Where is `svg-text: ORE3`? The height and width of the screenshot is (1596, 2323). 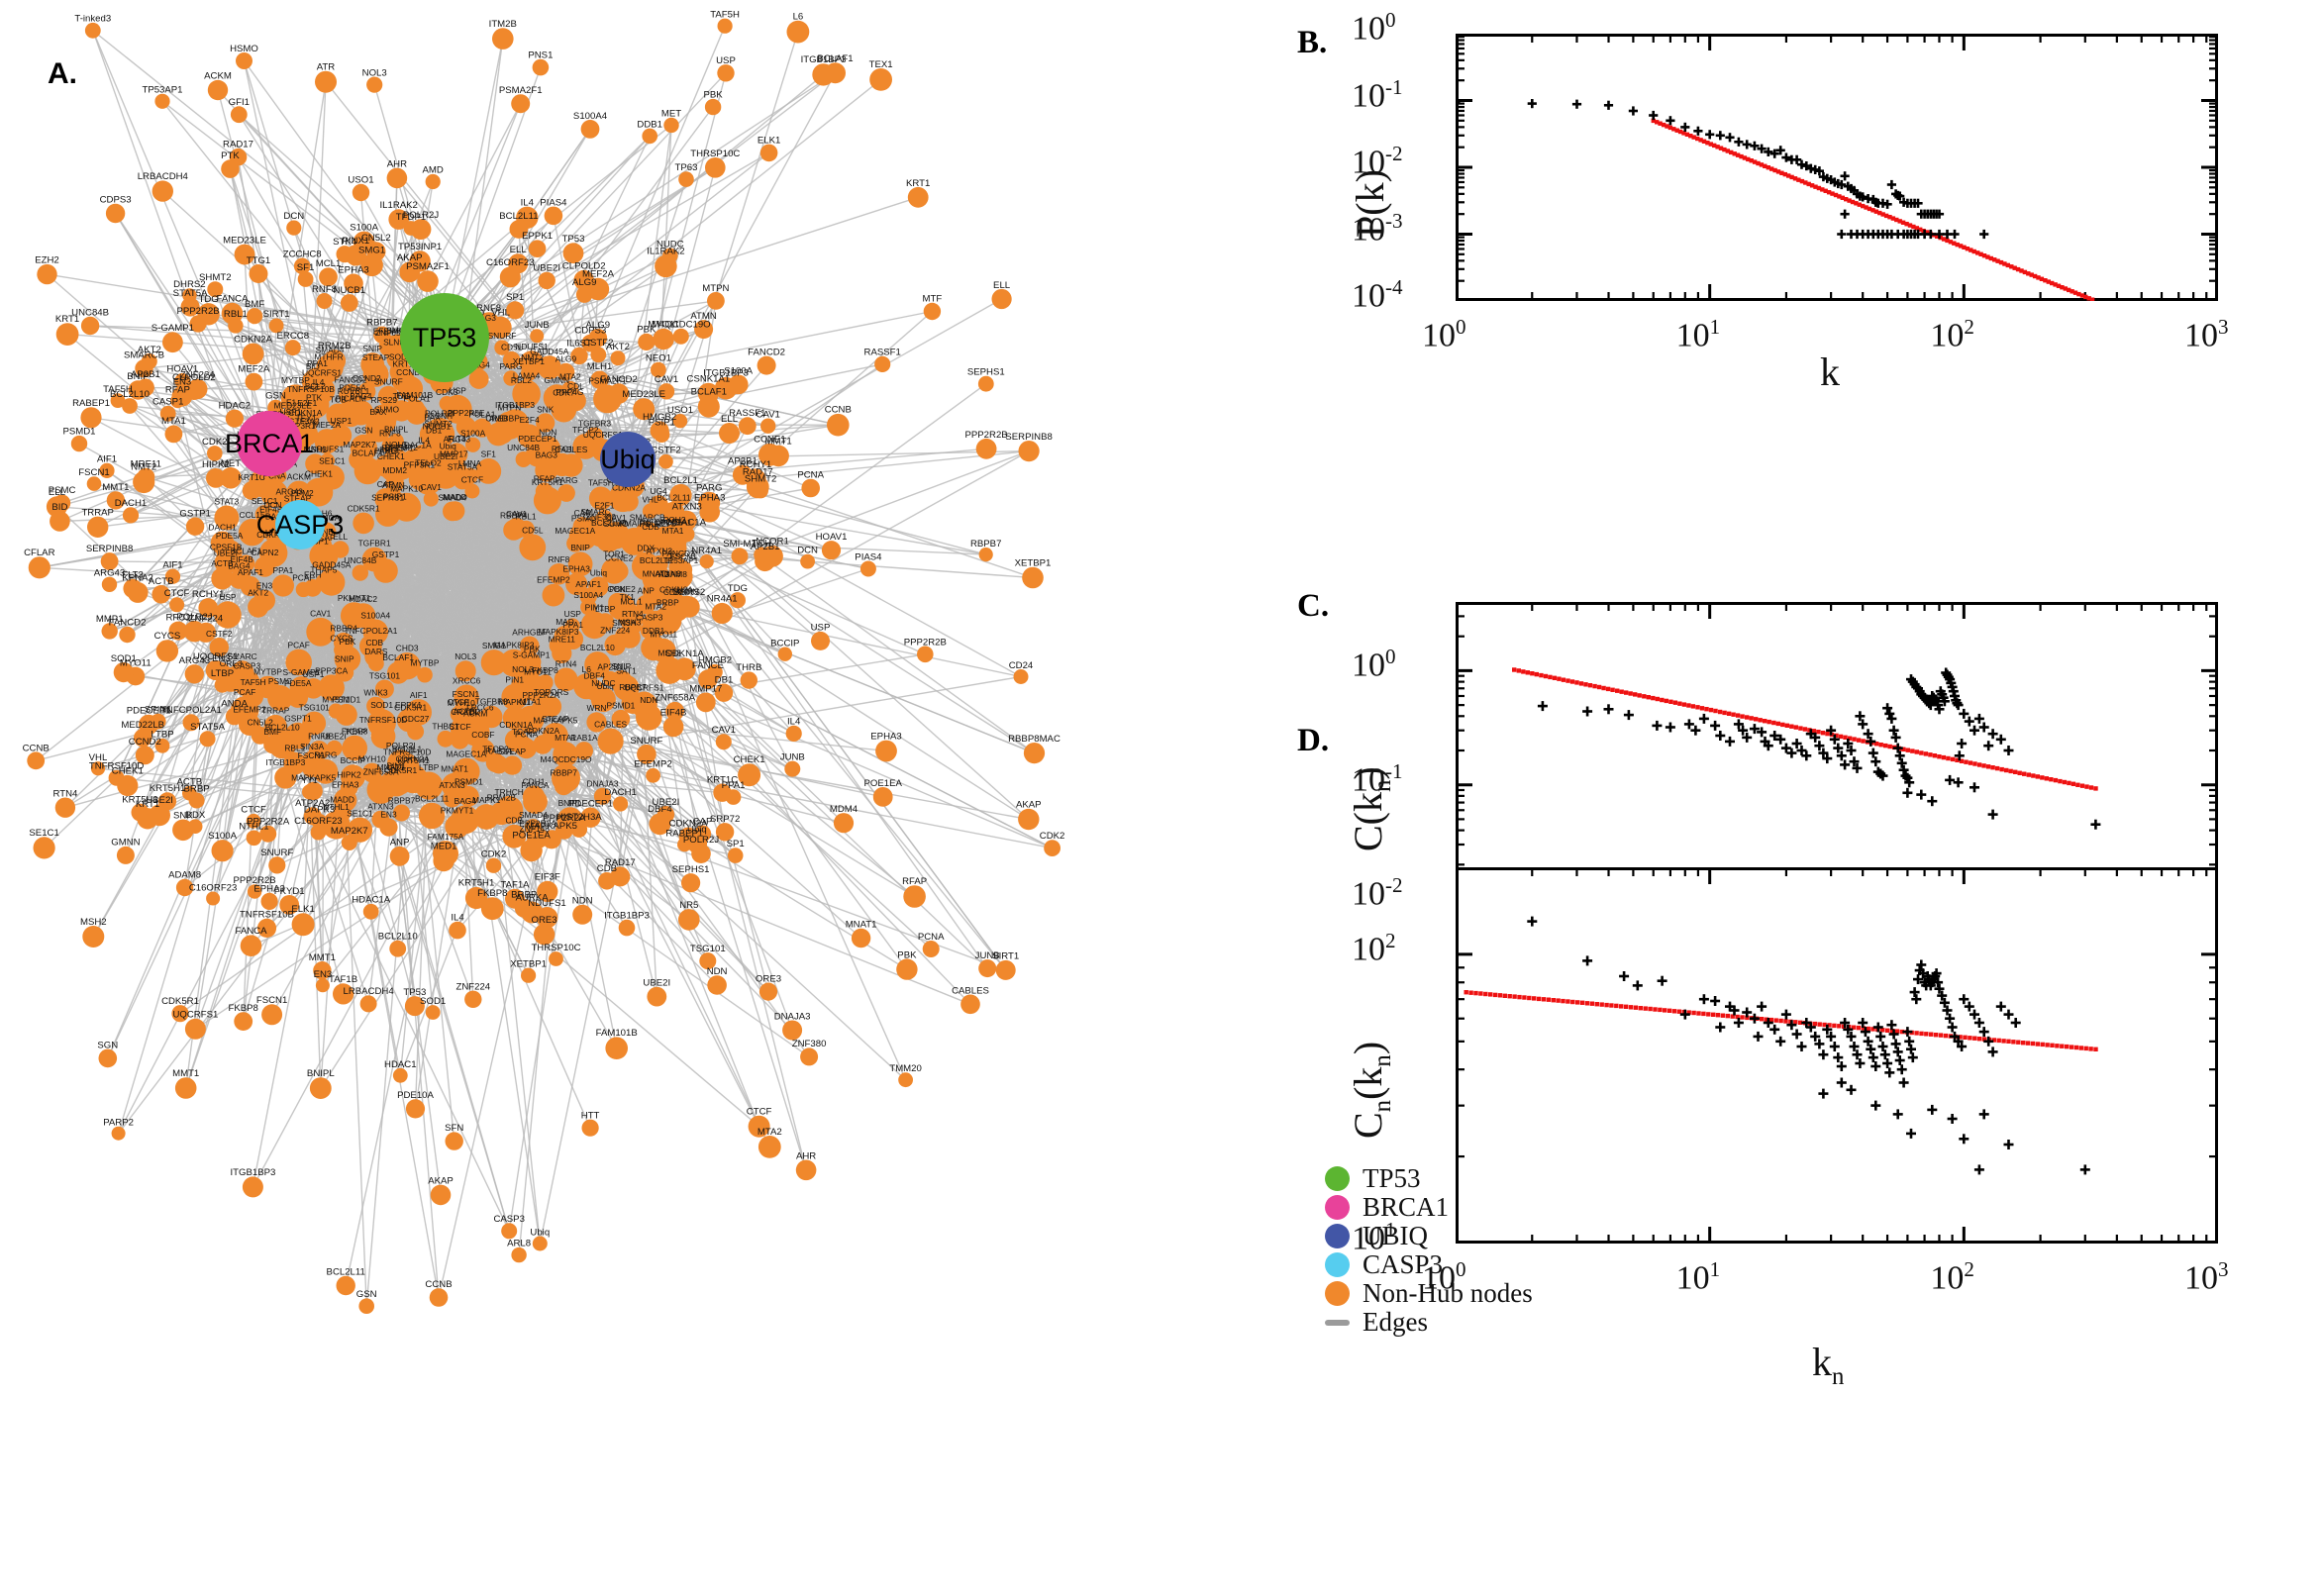 svg-text: ORE3 is located at coordinates (545, 920).